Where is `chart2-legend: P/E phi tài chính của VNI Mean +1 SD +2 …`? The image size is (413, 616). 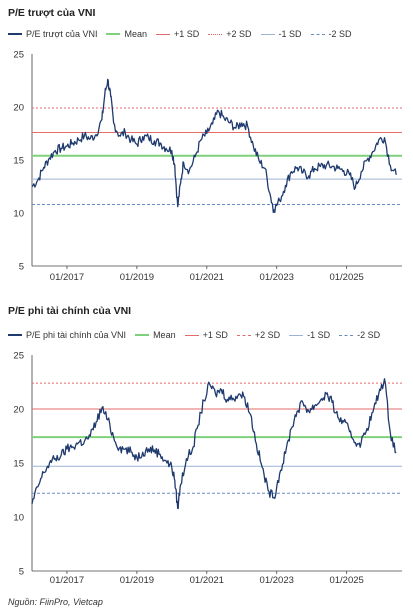
chart2-legend: P/E phi tài chính của VNI Mean +1 SD +2 … is located at coordinates (208, 335).